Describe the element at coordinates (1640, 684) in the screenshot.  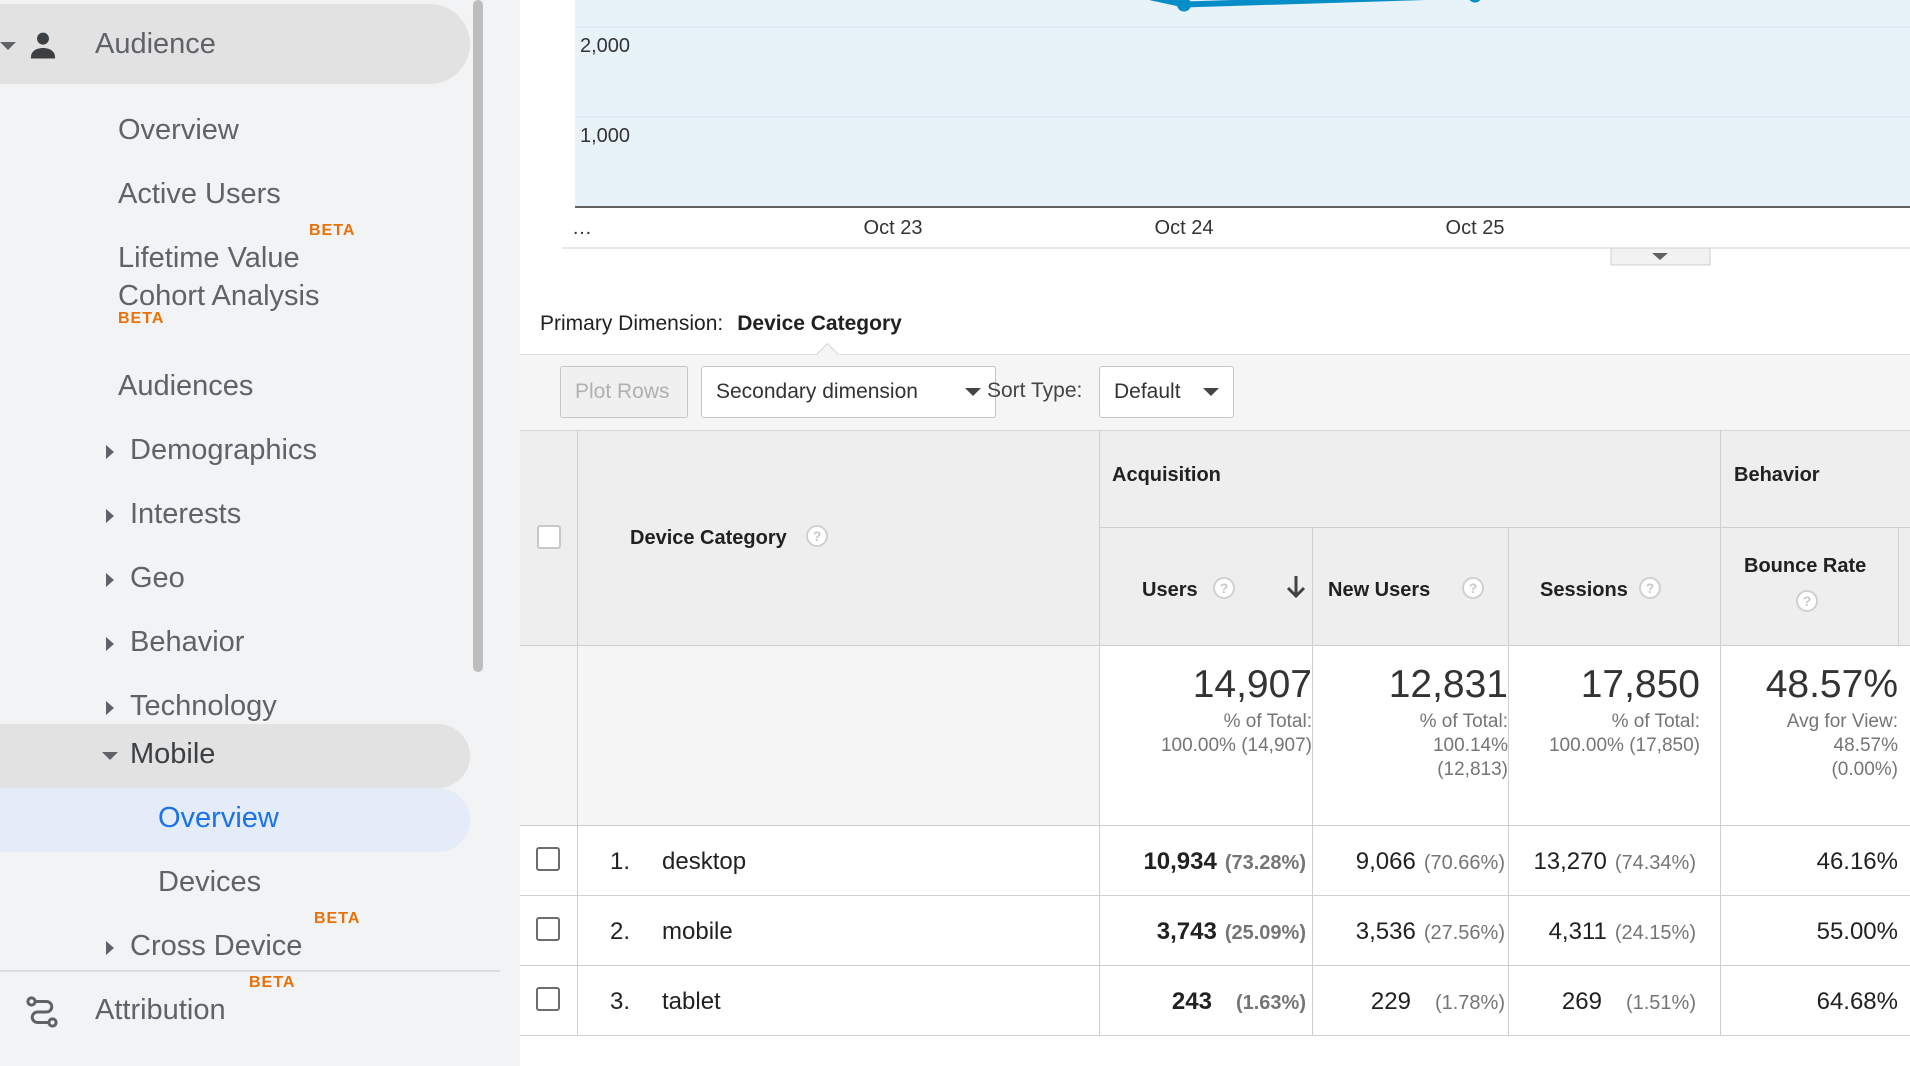
I see `total-value: 17,850` at that location.